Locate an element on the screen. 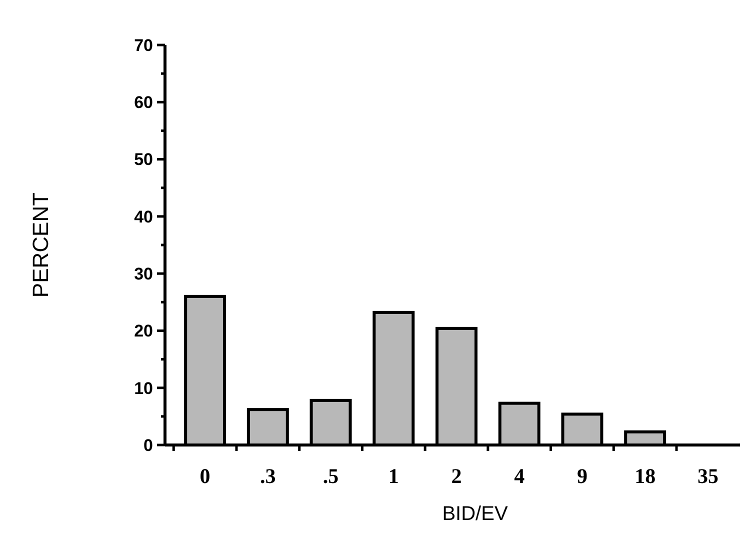 This screenshot has width=745, height=538. x-tick-label: .3 is located at coordinates (268, 476).